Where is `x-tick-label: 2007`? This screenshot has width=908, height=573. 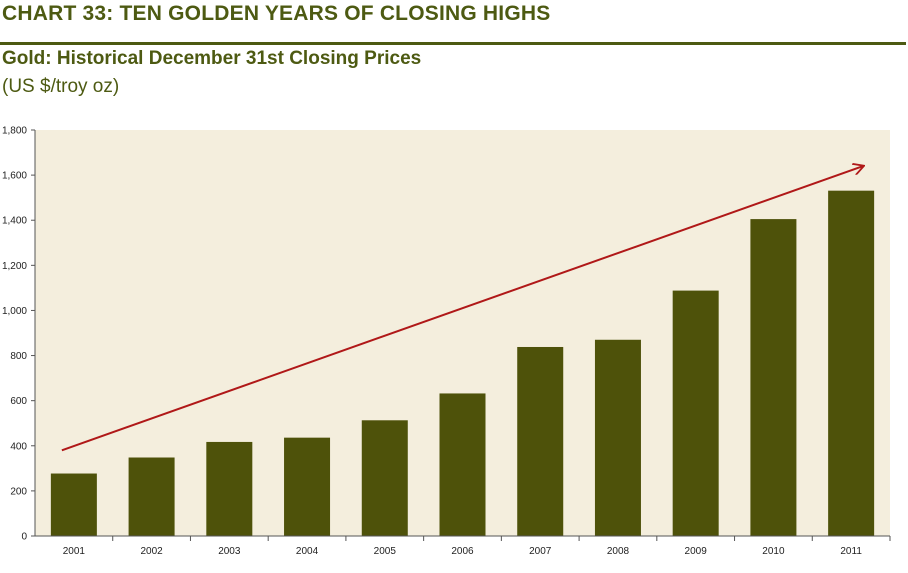 x-tick-label: 2007 is located at coordinates (540, 551).